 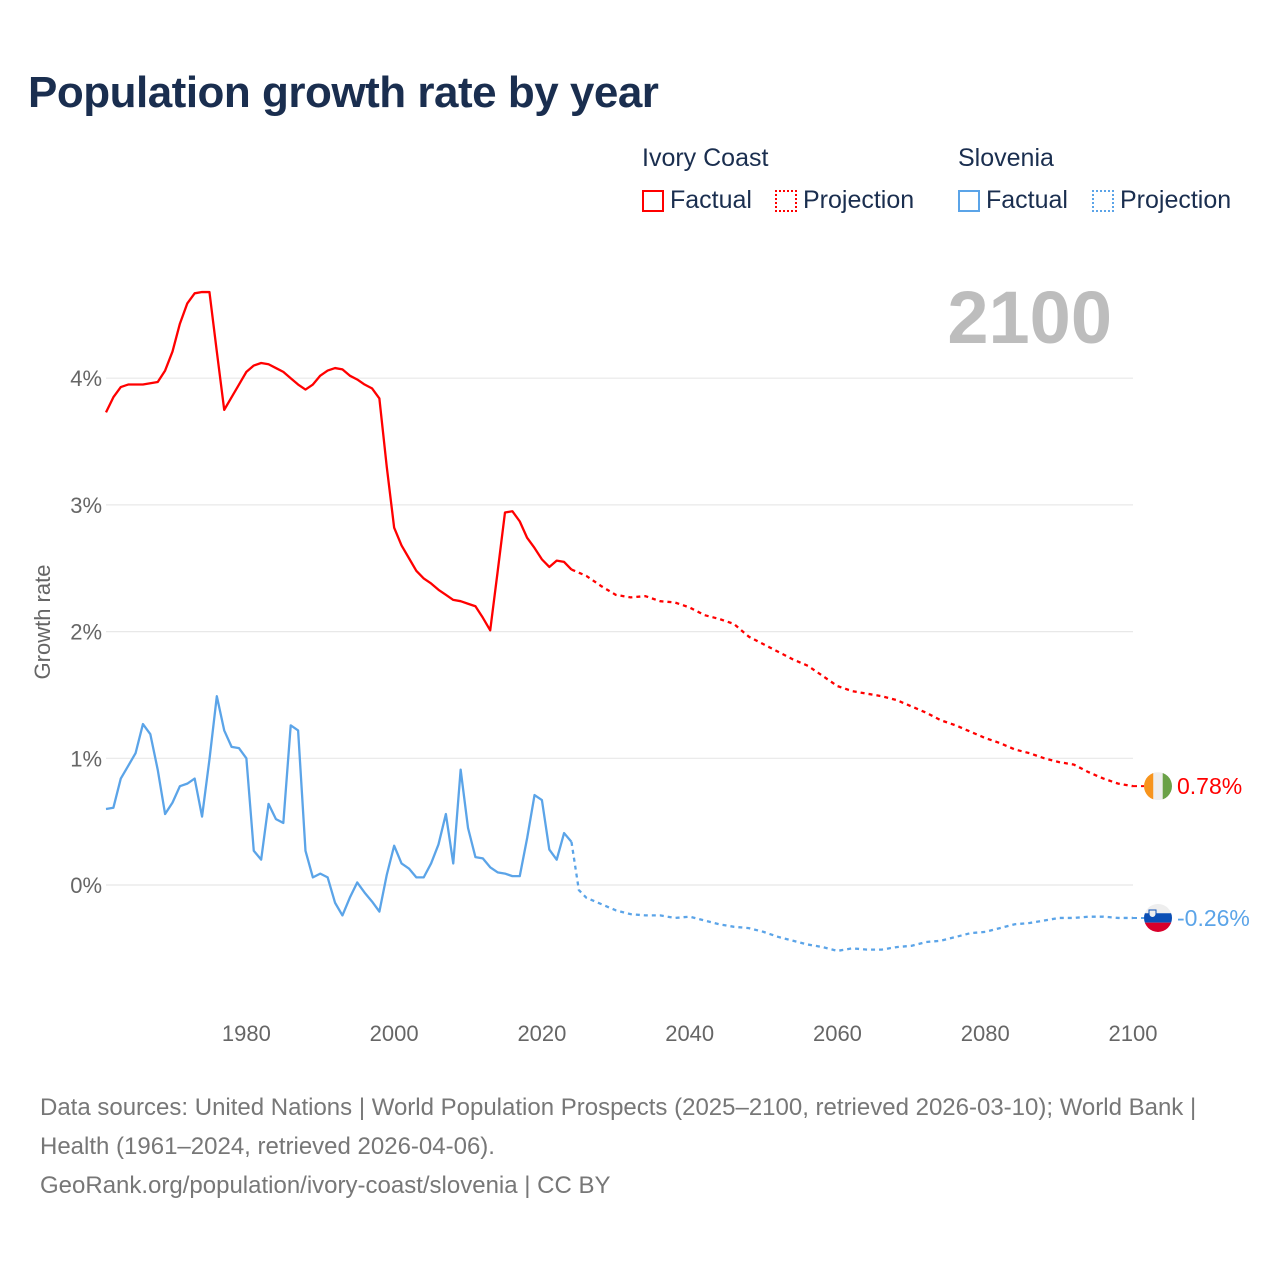 I want to click on x-tick-label: 2080, so click(x=985, y=1033).